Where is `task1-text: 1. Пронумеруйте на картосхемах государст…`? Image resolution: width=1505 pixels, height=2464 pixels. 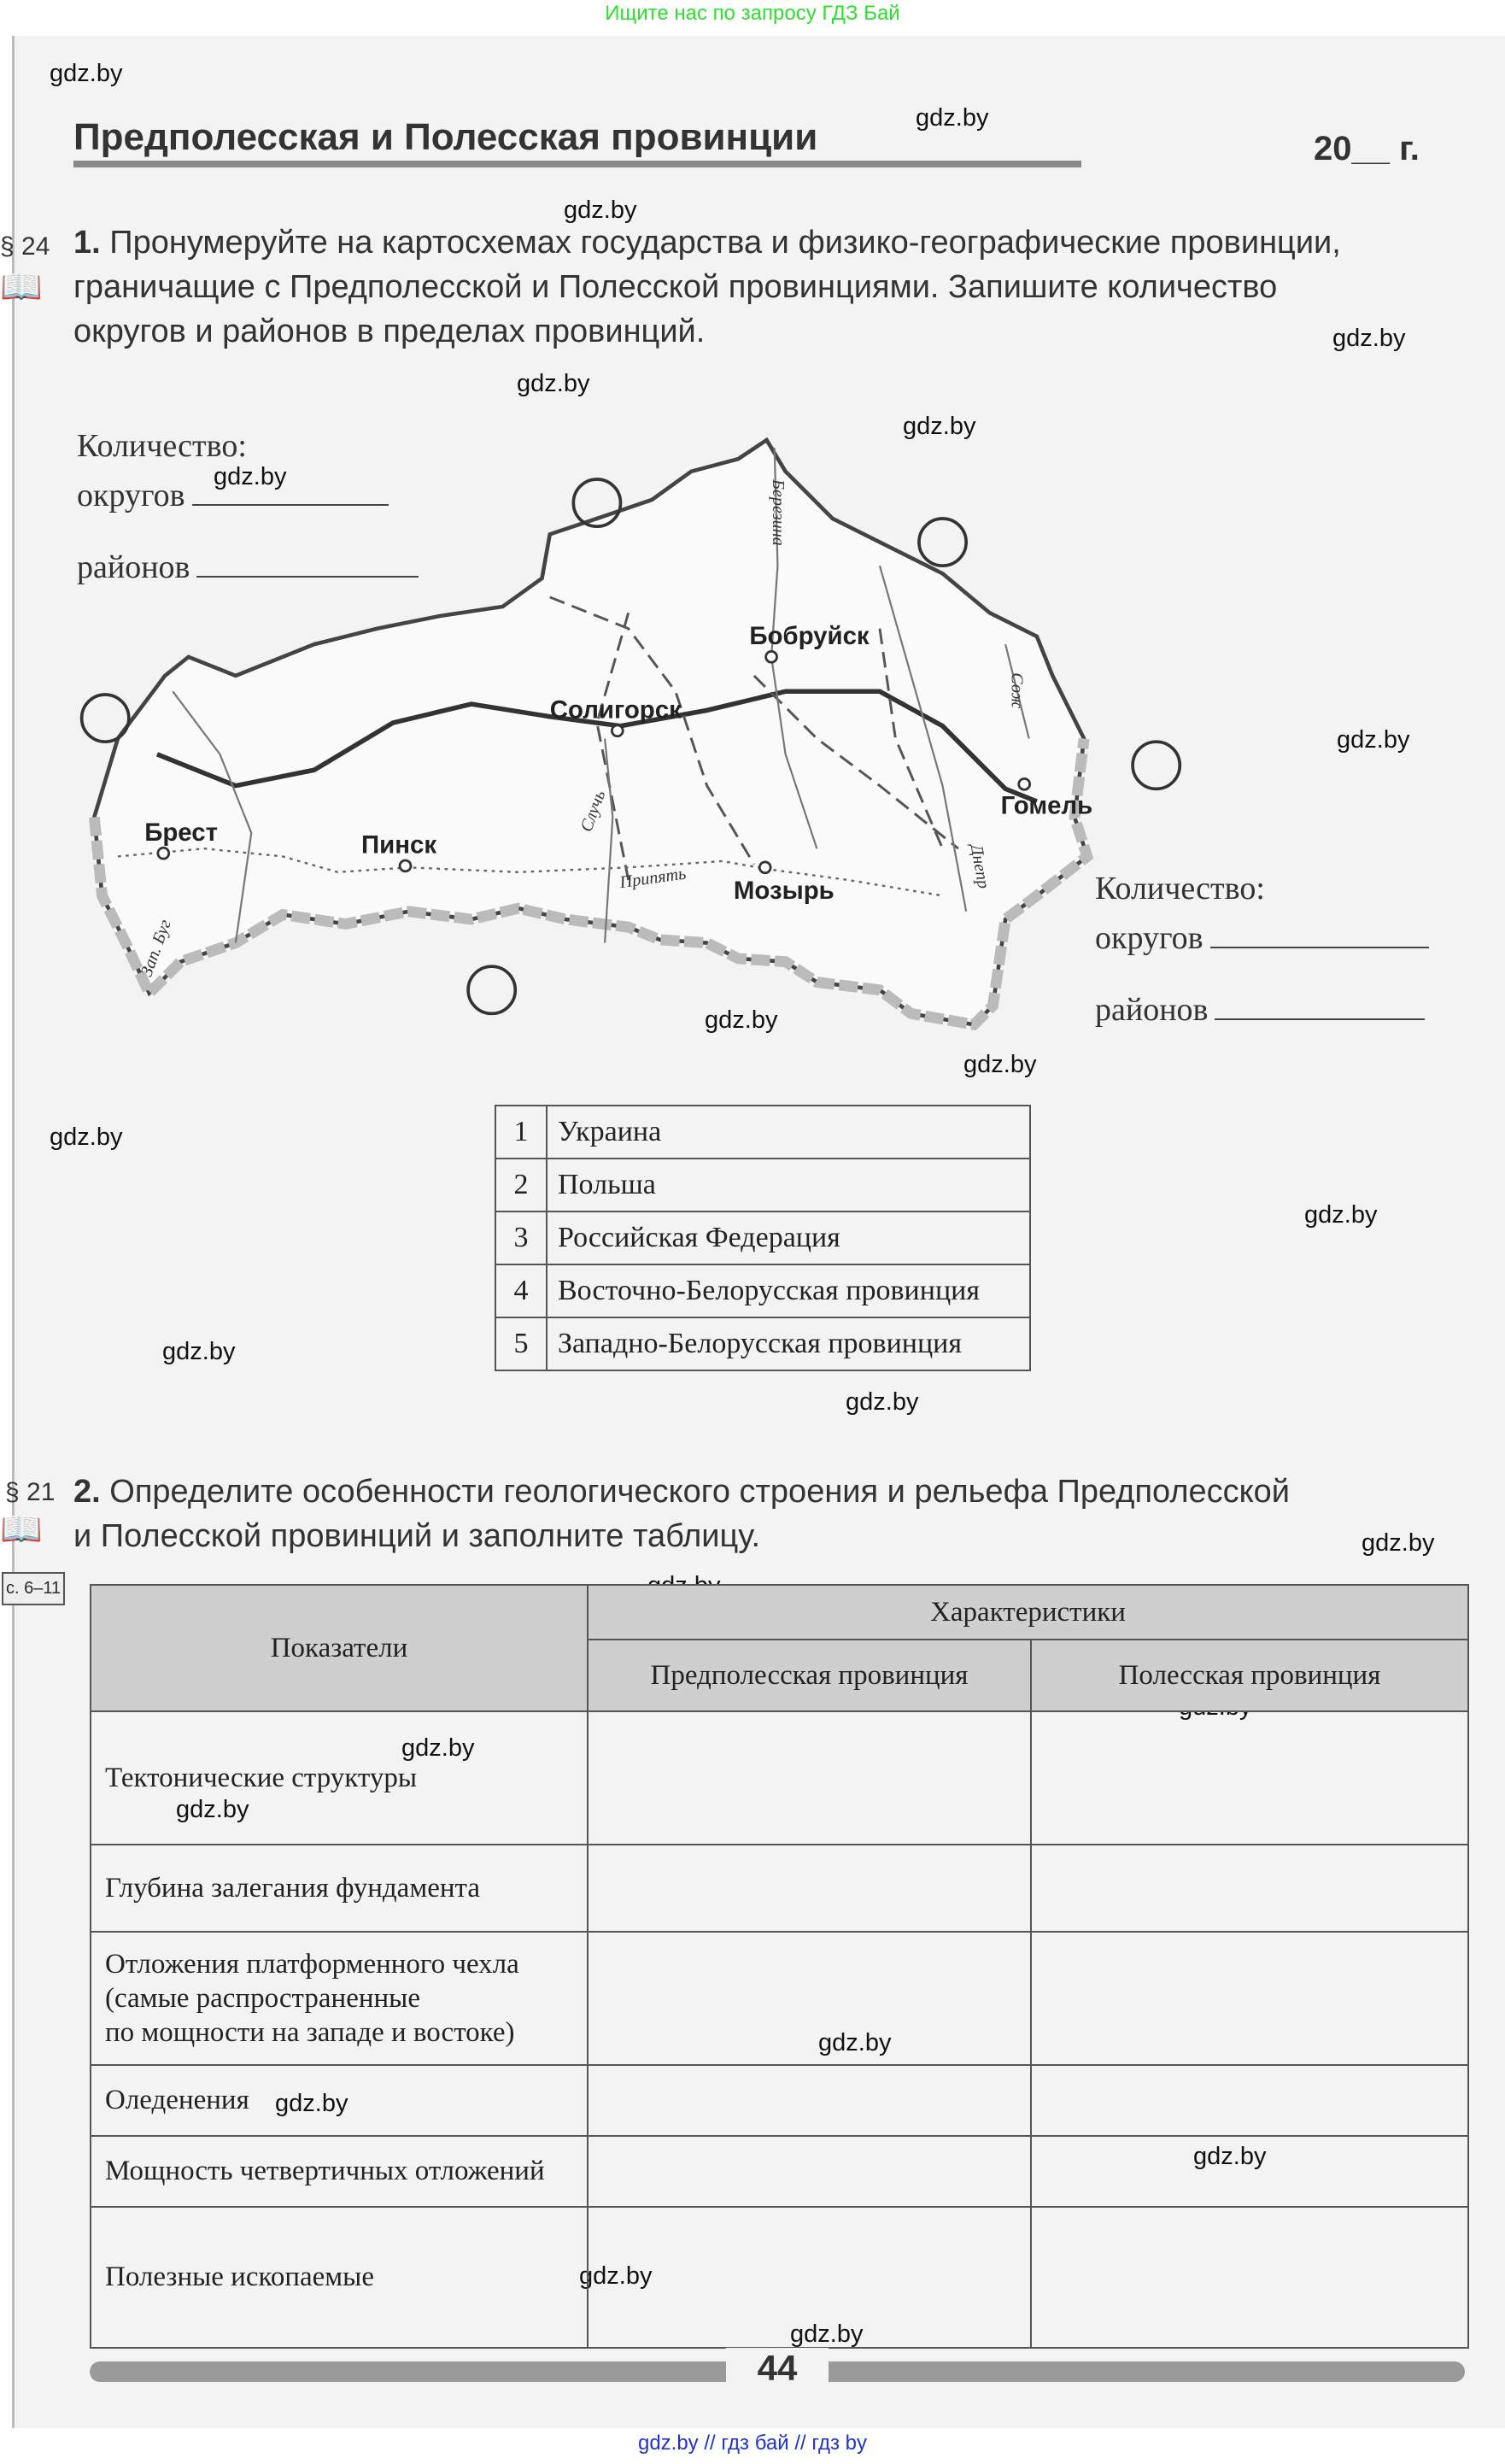
task1-text: 1. Пронумеруйте на картосхемах государст… is located at coordinates (773, 287).